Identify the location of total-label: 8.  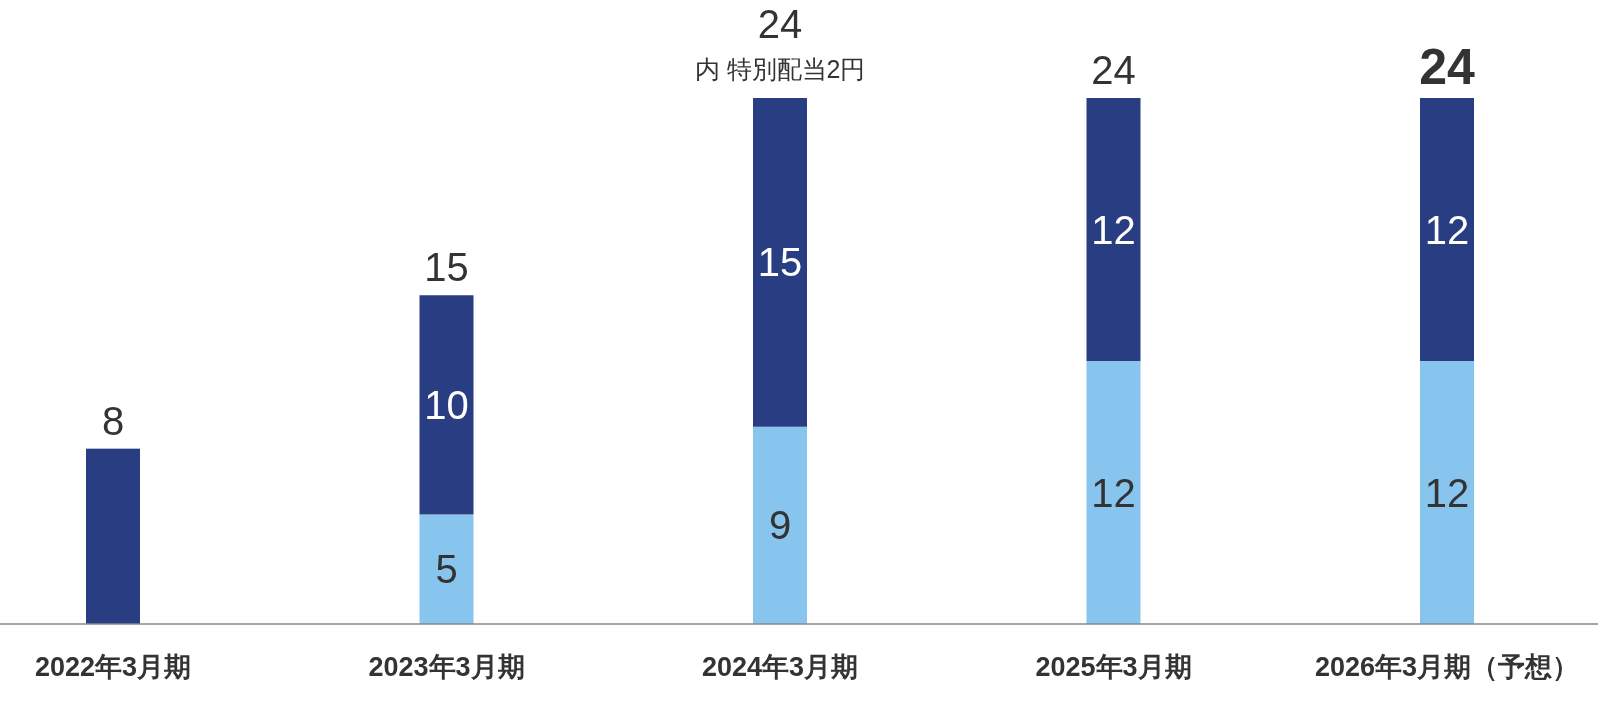
(113, 420).